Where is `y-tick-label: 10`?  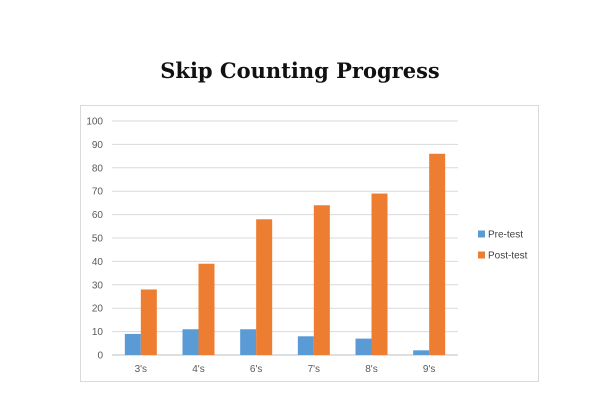
y-tick-label: 10 is located at coordinates (98, 332).